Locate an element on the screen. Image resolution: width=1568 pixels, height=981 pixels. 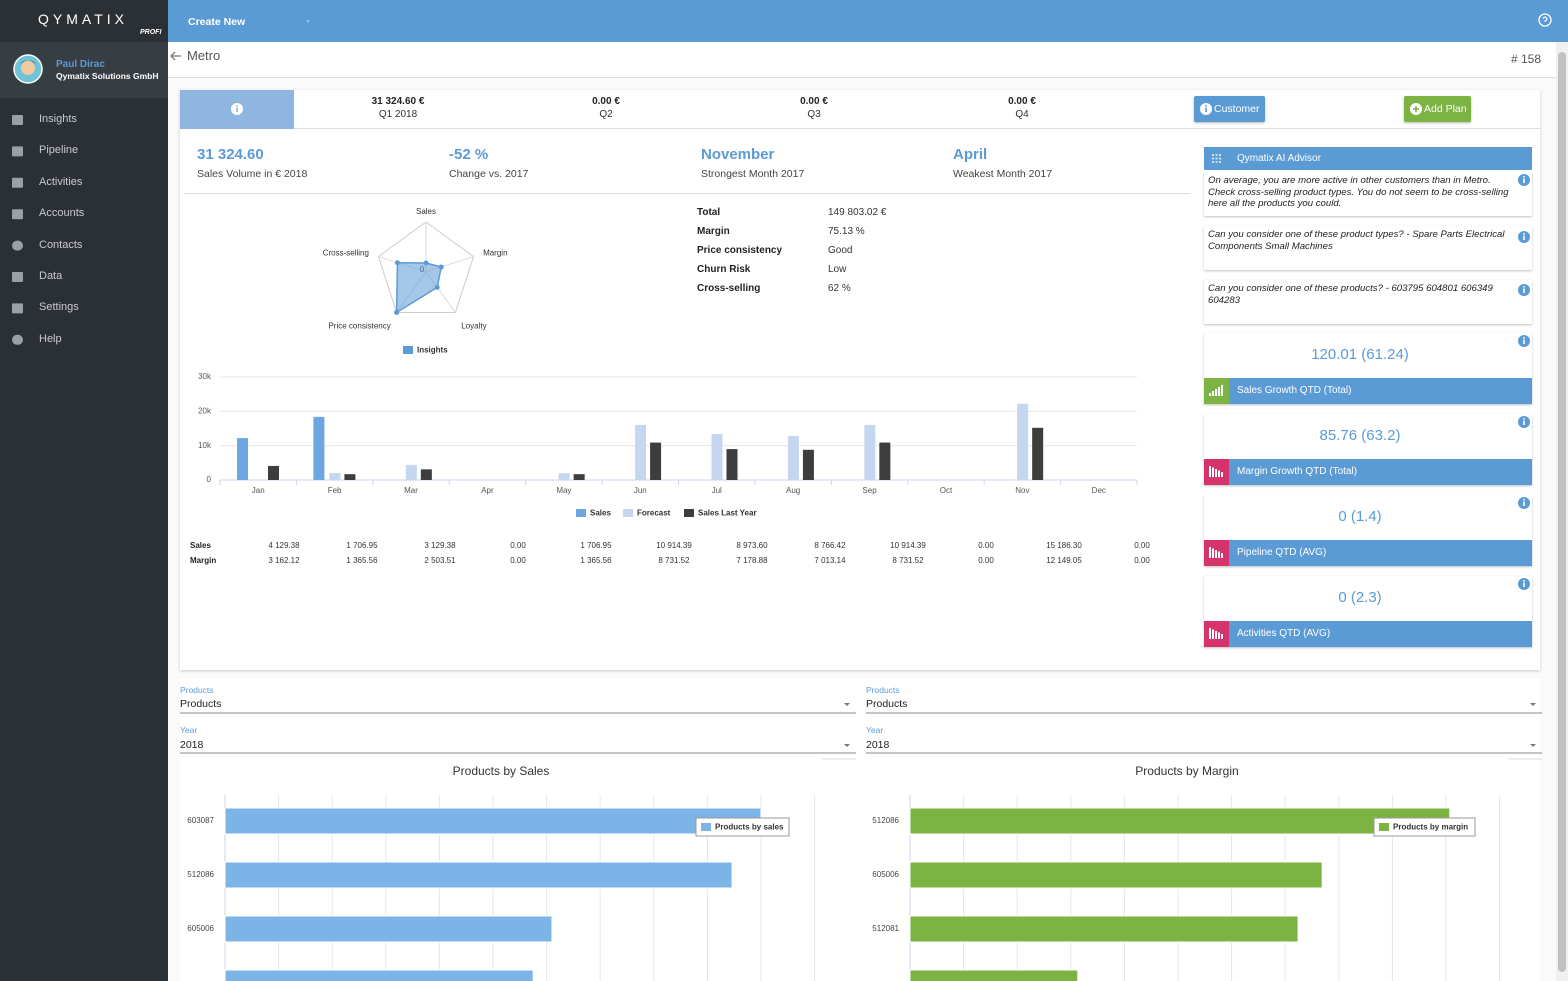
quarter-label: Q3 is located at coordinates (814, 114).